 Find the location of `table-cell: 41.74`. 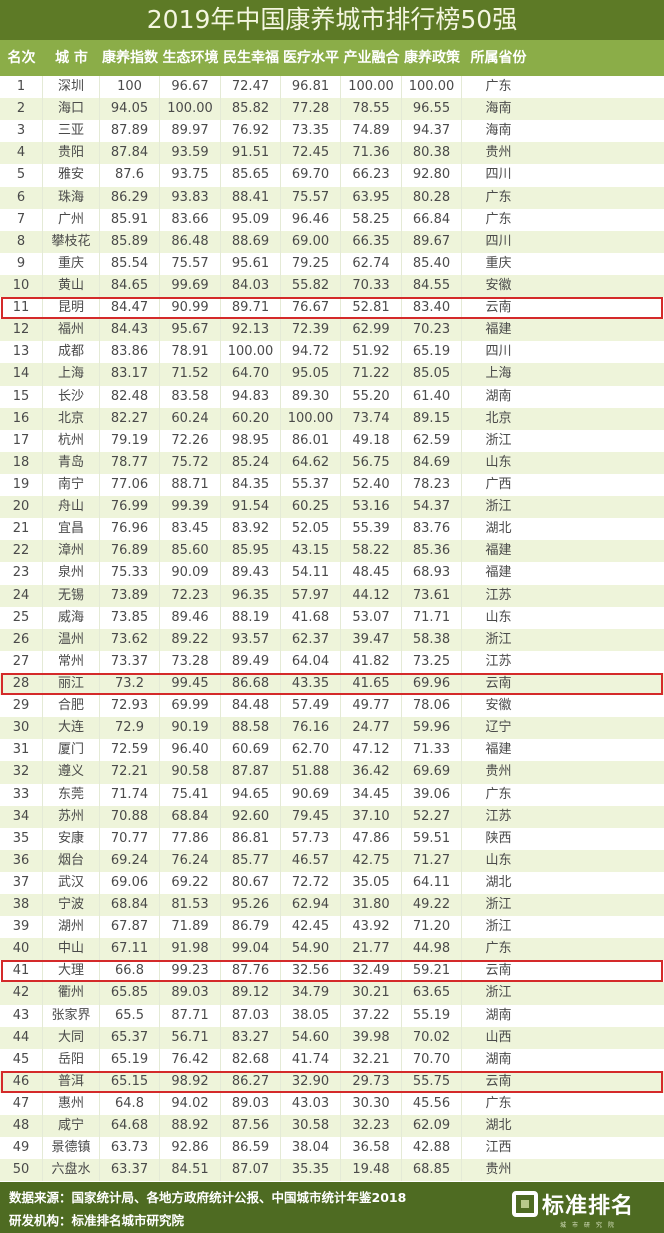

table-cell: 41.74 is located at coordinates (311, 1059).